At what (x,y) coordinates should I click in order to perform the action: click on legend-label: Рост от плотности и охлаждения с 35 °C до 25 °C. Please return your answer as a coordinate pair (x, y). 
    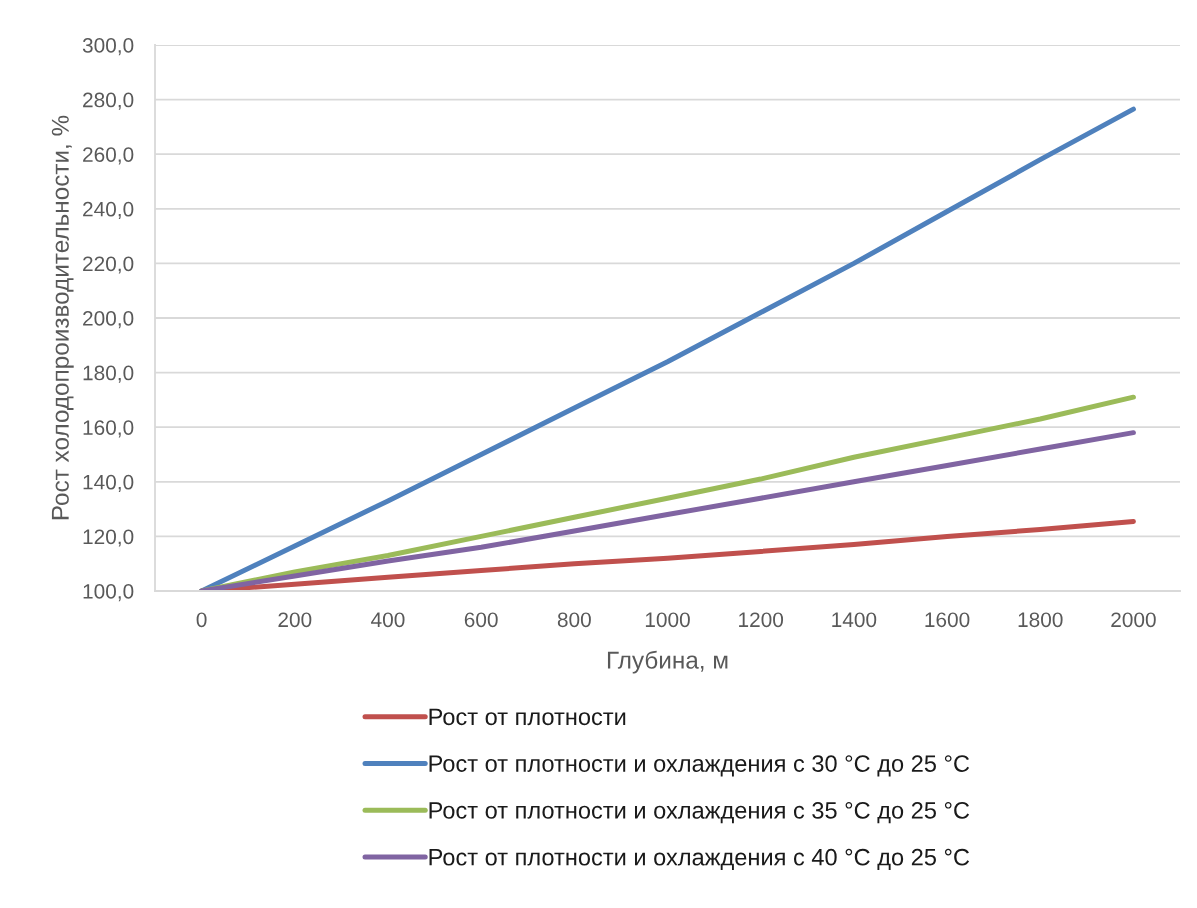
    Looking at the image, I should click on (699, 813).